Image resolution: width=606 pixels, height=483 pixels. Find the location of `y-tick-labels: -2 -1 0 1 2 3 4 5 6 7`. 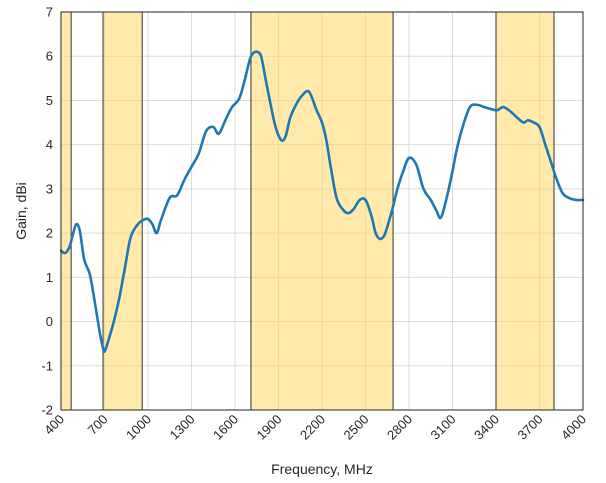

y-tick-labels: -2 -1 0 1 2 3 4 5 6 7 is located at coordinates (47, 211).